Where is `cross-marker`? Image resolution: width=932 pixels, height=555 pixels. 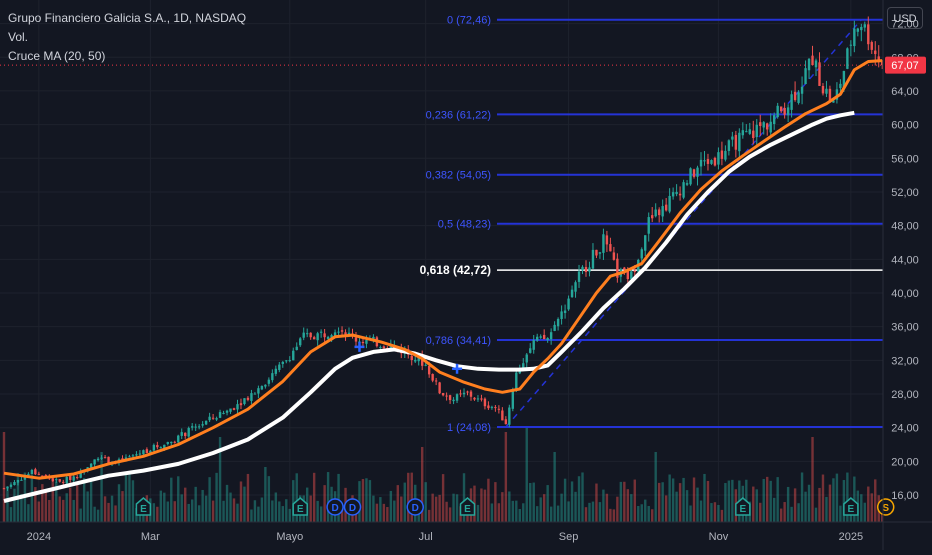
cross-marker is located at coordinates (457, 368).